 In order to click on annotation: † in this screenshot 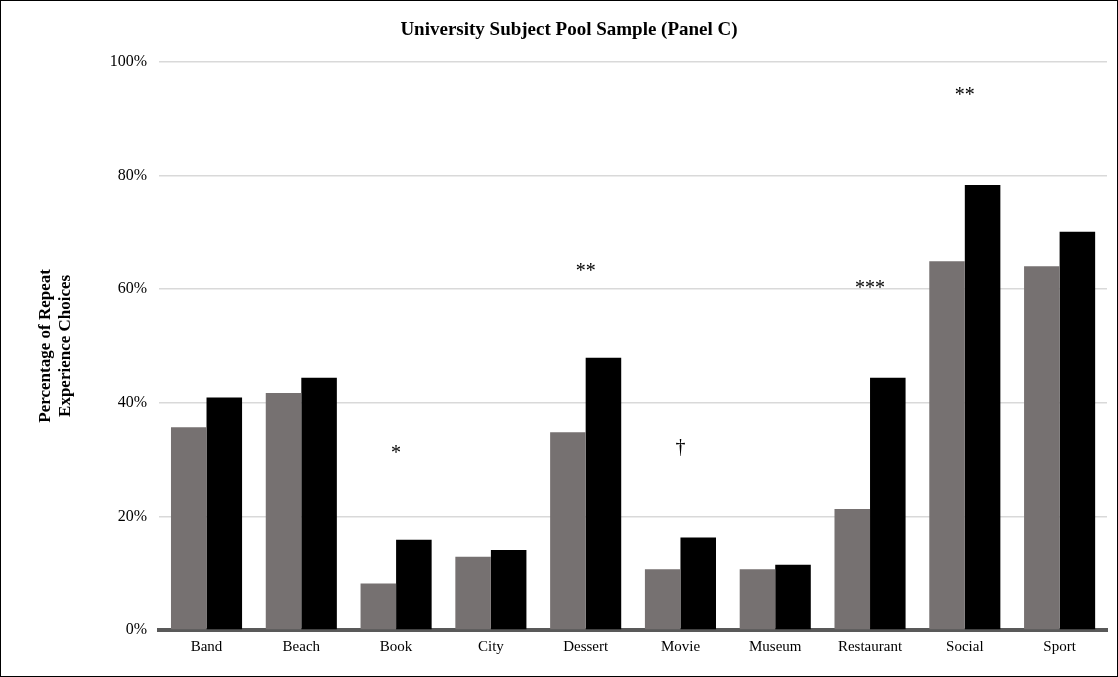, I will do `click(680, 446)`.